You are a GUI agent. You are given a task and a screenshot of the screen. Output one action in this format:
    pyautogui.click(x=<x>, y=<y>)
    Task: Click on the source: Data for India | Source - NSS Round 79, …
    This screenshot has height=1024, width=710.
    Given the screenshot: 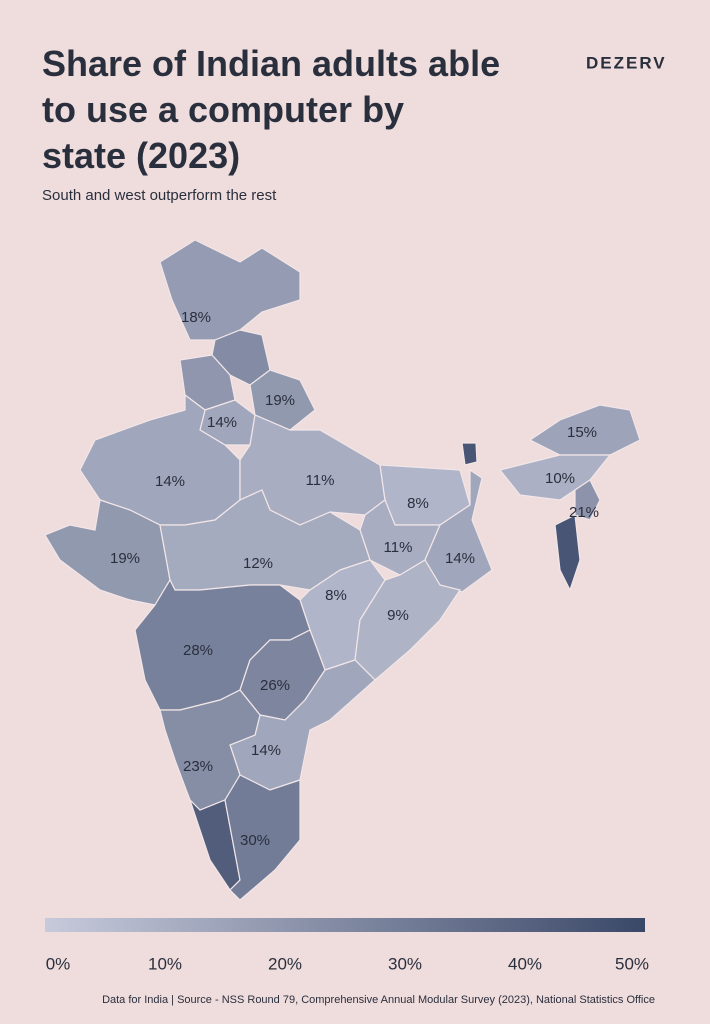 What is the action you would take?
    pyautogui.click(x=378, y=1000)
    